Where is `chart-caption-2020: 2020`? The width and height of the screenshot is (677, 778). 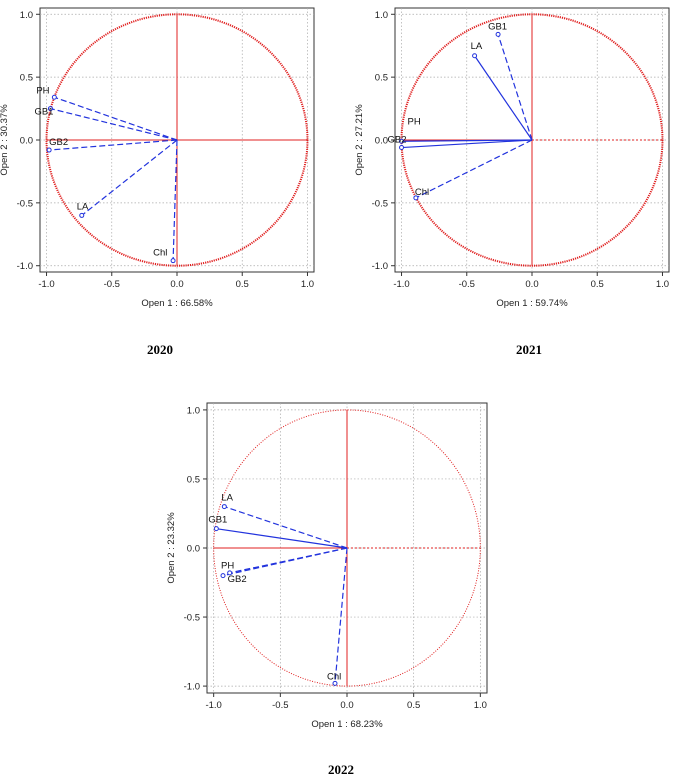
chart-caption-2020: 2020 is located at coordinates (160, 349).